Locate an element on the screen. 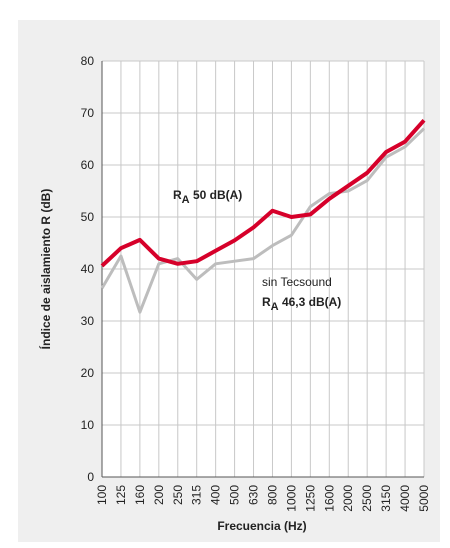  y-tick-label: 80 is located at coordinates (88, 61).